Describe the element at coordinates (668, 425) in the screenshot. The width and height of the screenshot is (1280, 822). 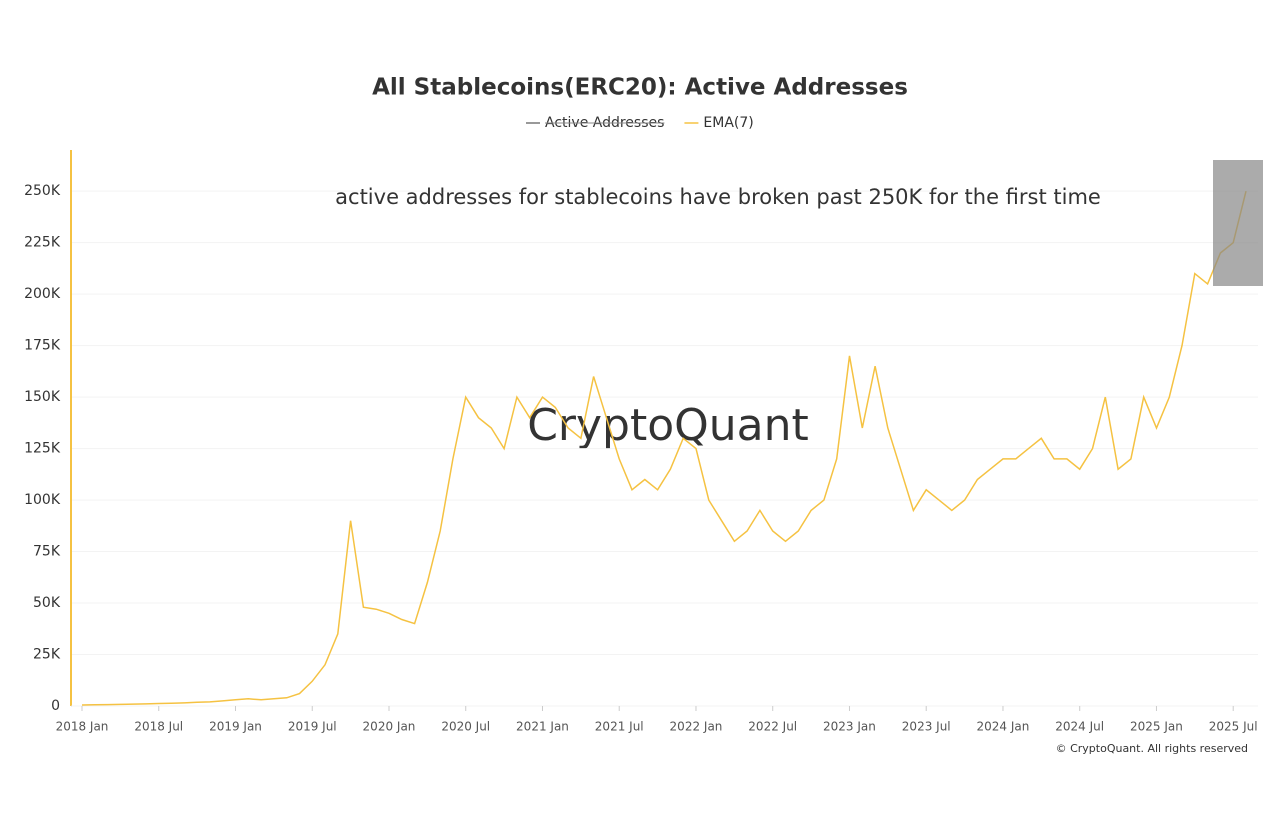
I see `watermark: CryptoQuant` at that location.